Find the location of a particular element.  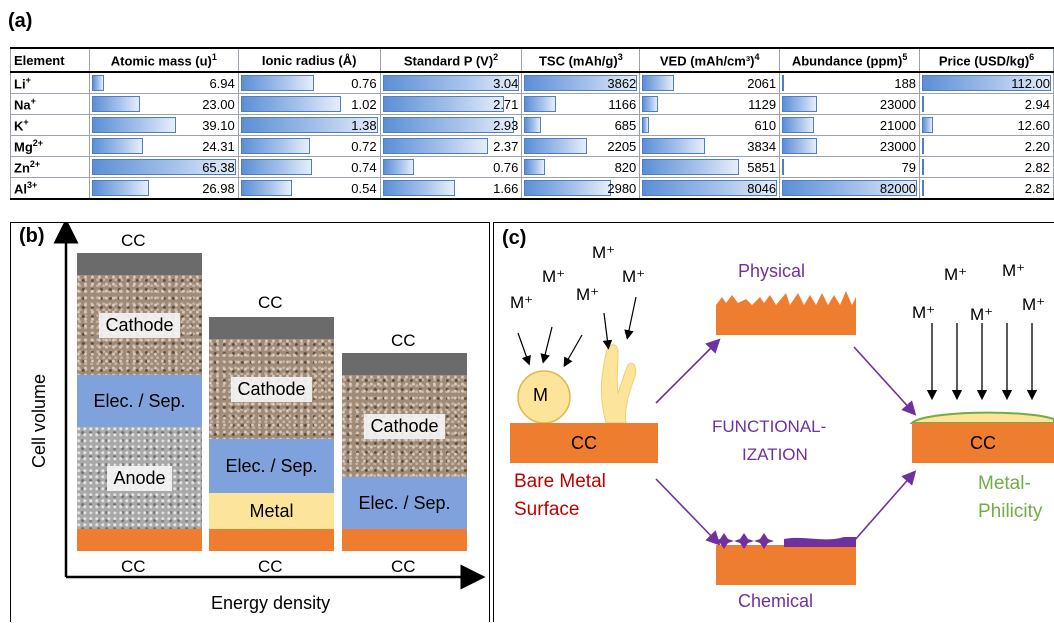

stack1-cathode-label: Cathode is located at coordinates (139, 325).